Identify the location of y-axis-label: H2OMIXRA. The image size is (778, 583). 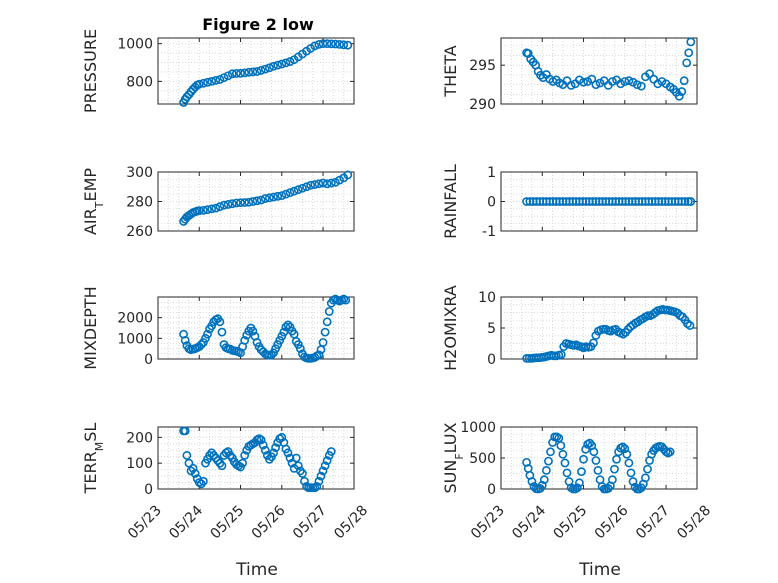
(450, 328).